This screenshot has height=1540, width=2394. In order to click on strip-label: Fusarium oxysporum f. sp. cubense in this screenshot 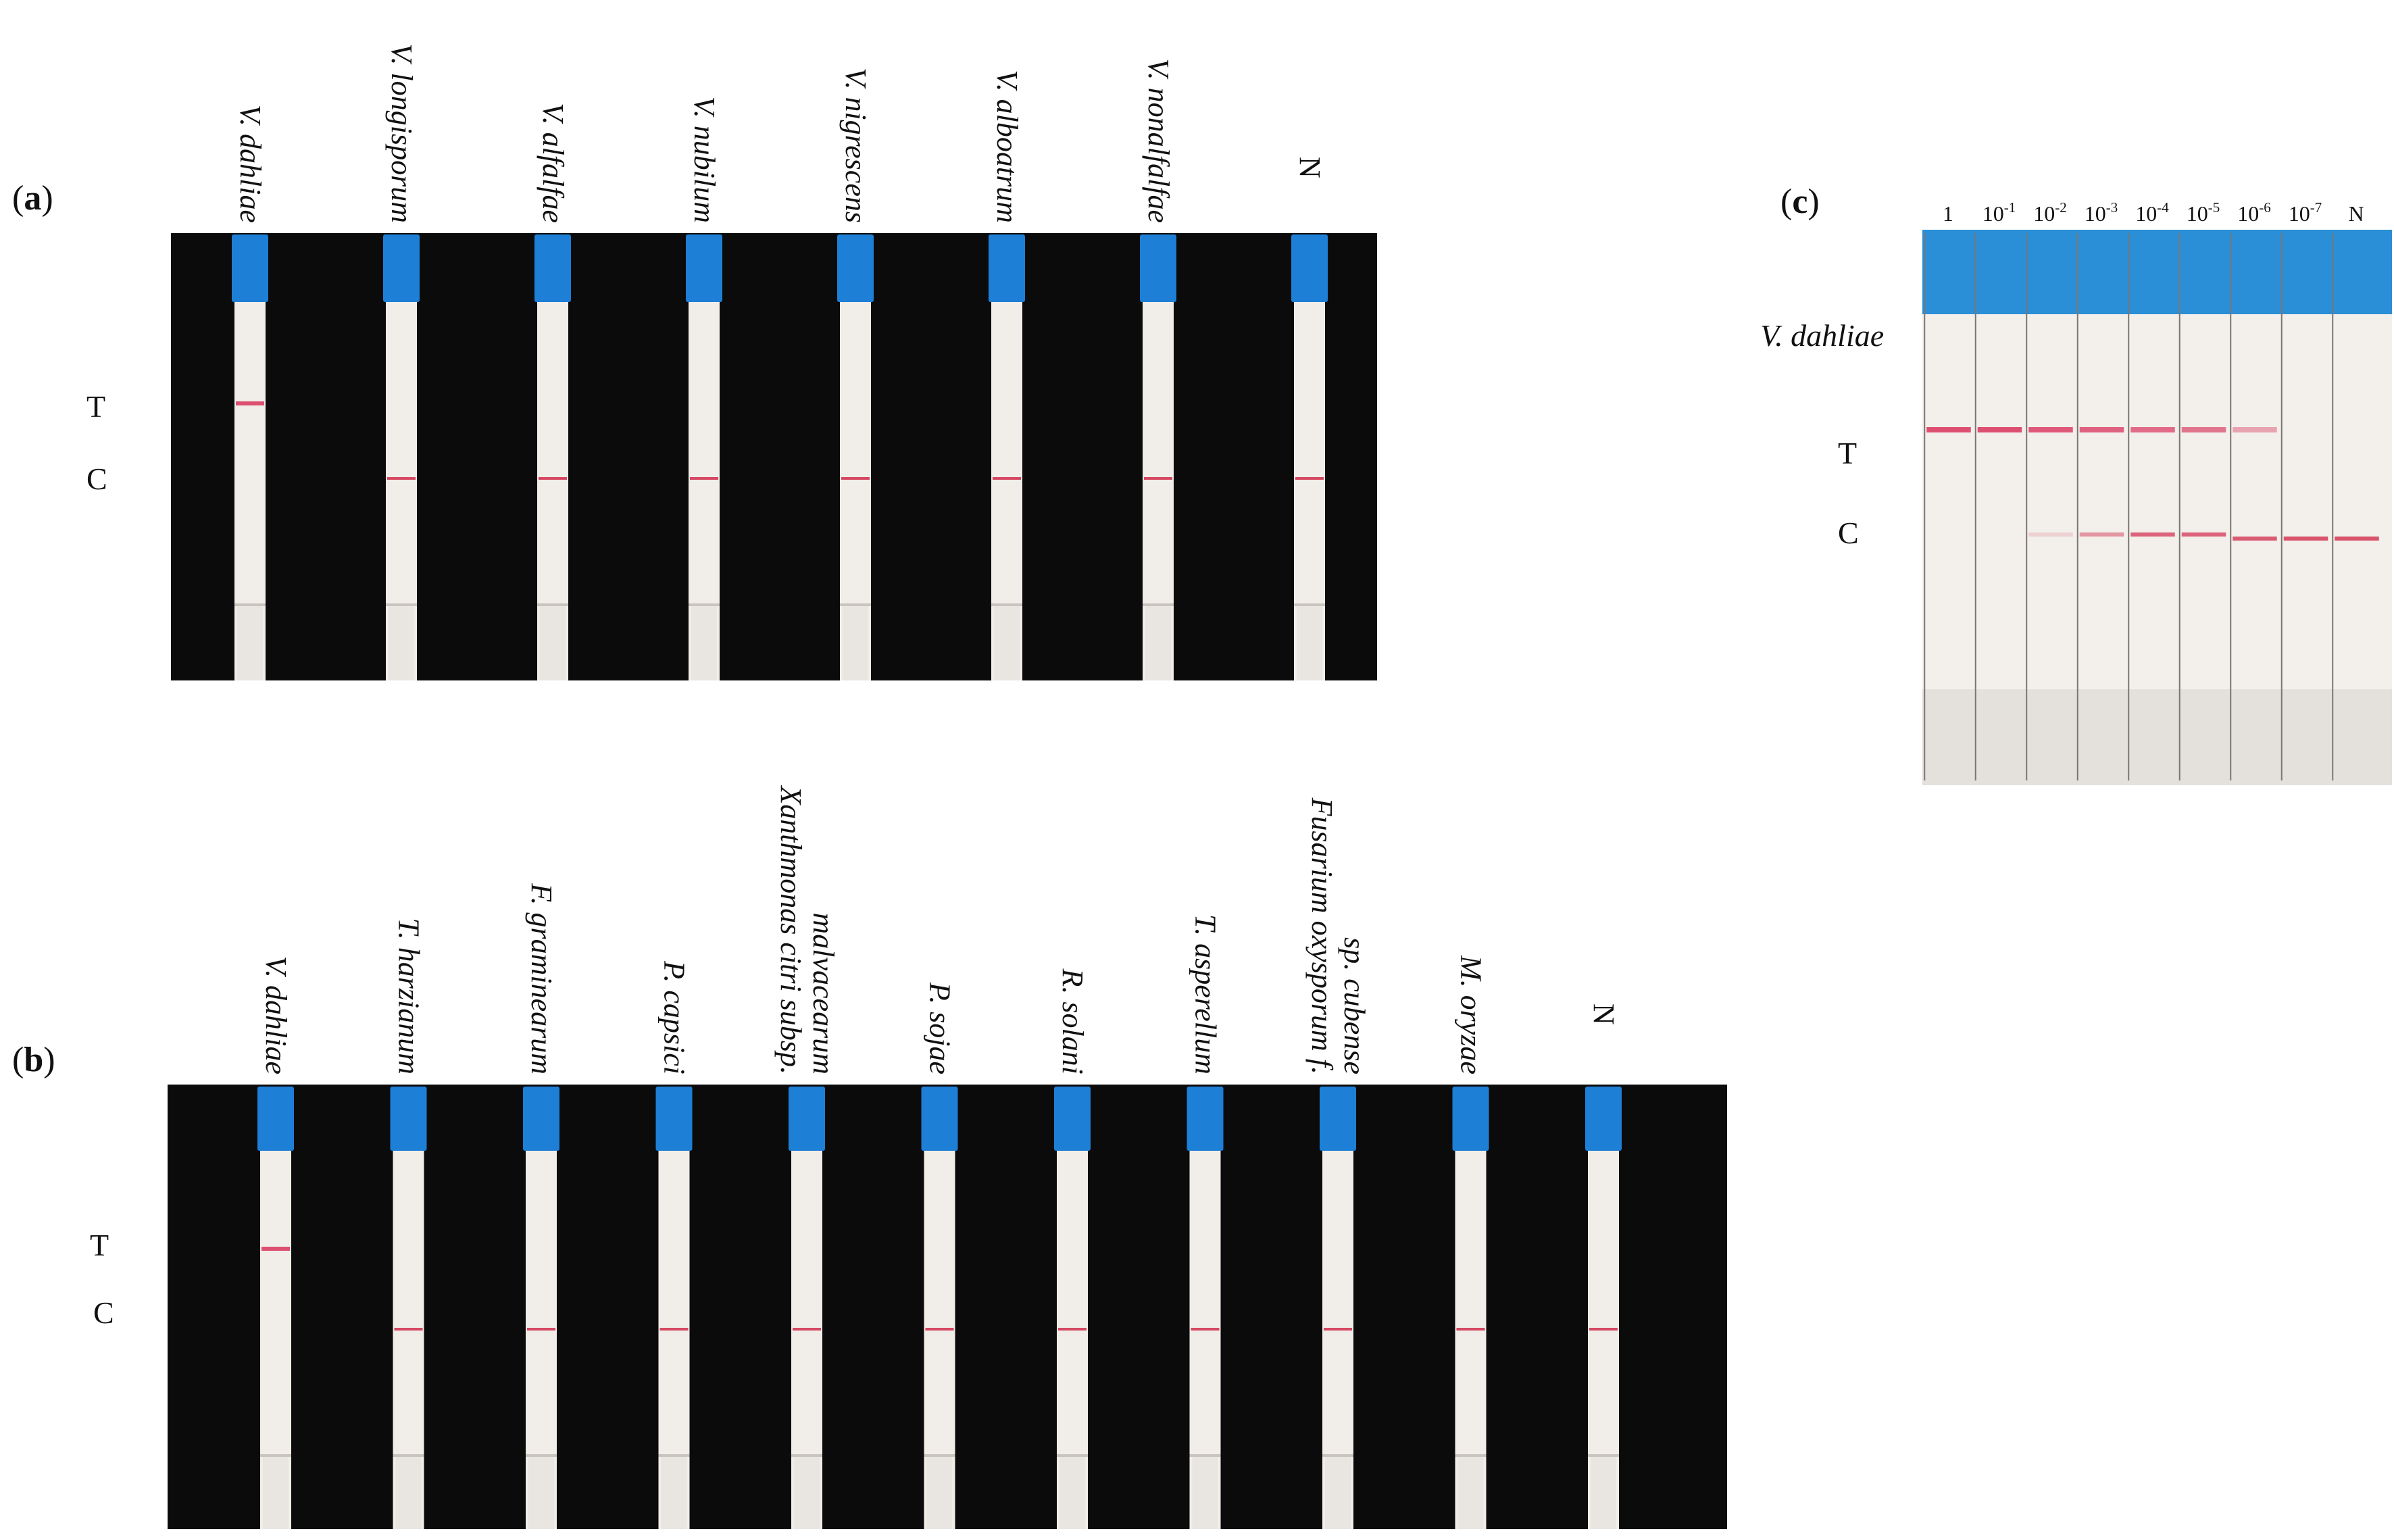, I will do `click(1338, 935)`.